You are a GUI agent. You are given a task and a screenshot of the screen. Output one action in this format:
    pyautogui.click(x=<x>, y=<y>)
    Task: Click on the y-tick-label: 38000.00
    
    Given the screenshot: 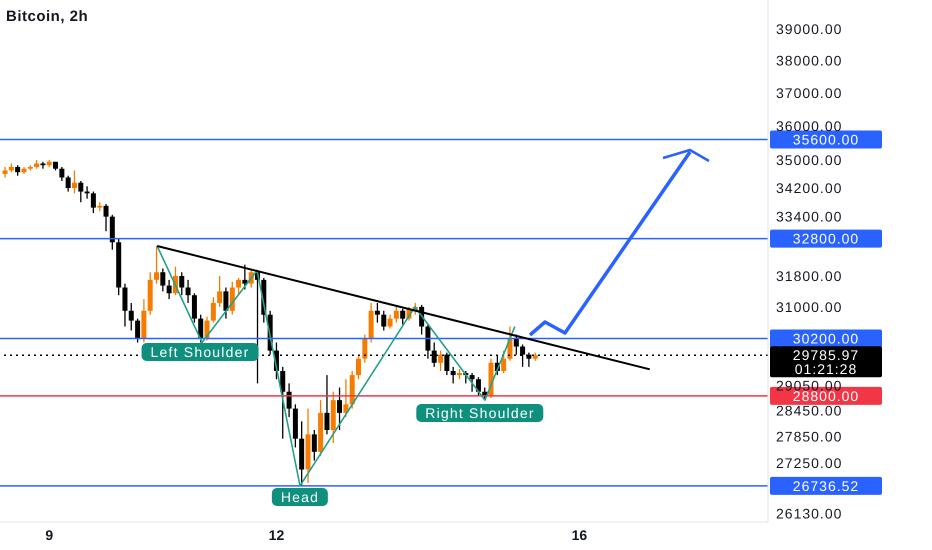 What is the action you would take?
    pyautogui.click(x=809, y=60)
    